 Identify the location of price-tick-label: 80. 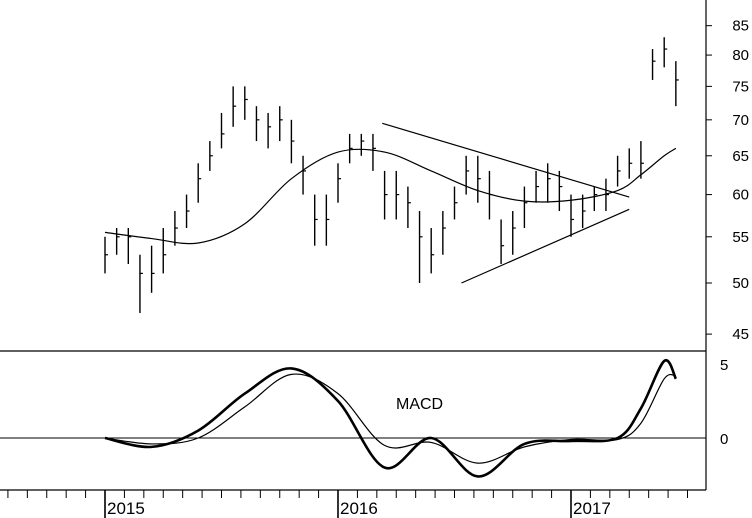
(740, 55).